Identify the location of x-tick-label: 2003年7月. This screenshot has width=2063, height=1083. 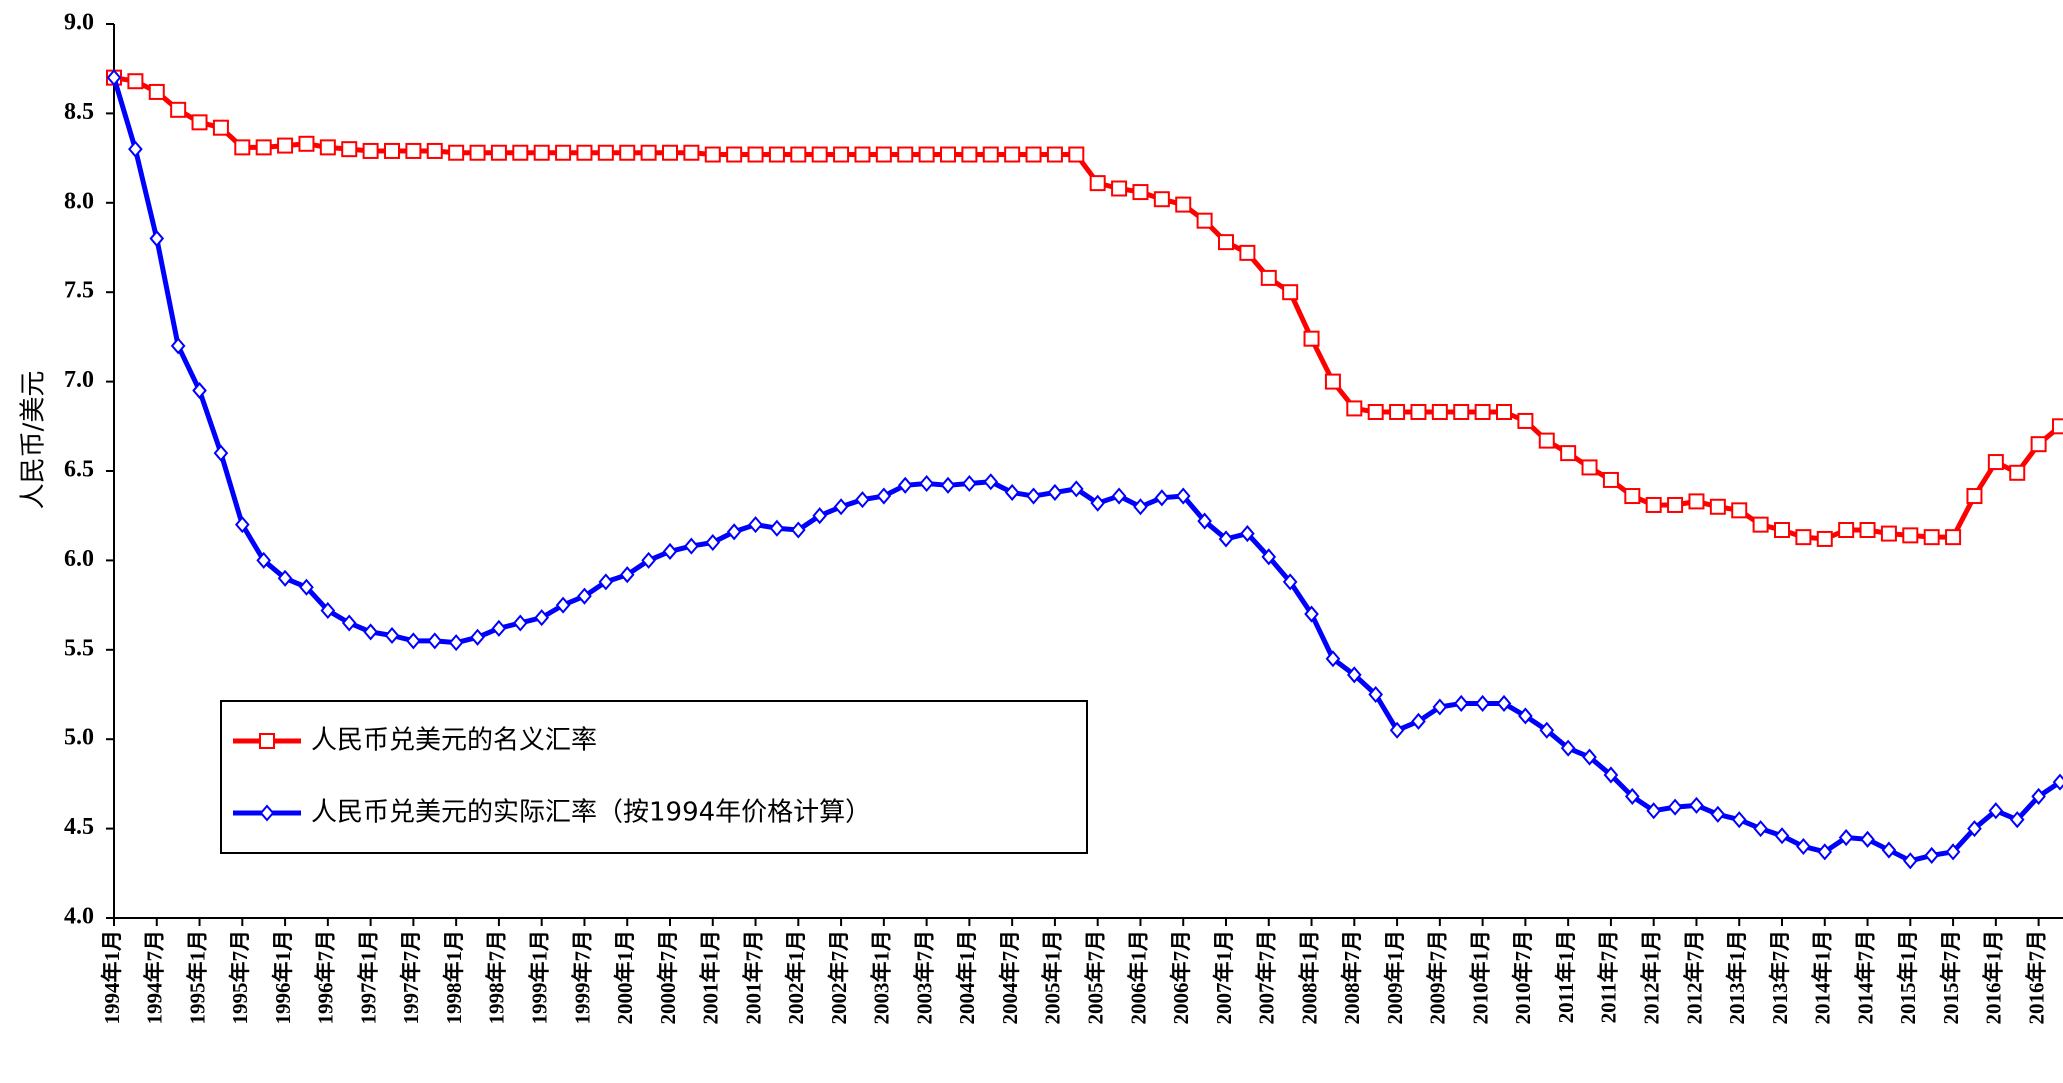
(924, 977).